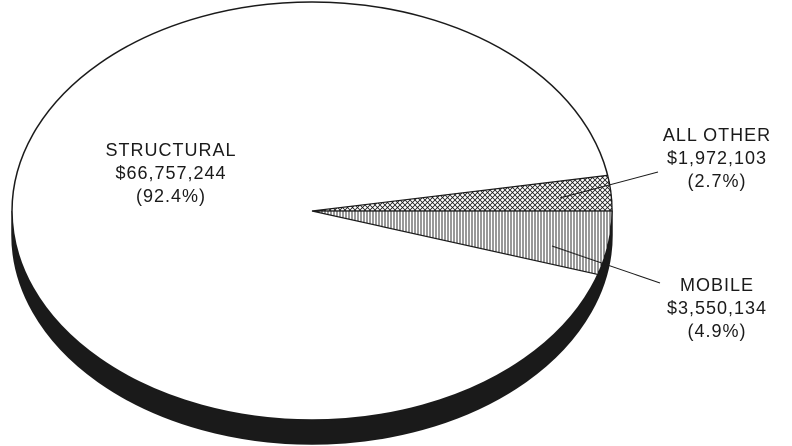 Image resolution: width=792 pixels, height=446 pixels. Describe the element at coordinates (717, 285) in the screenshot. I see `slice-label-mobile-name: MOBILE` at that location.